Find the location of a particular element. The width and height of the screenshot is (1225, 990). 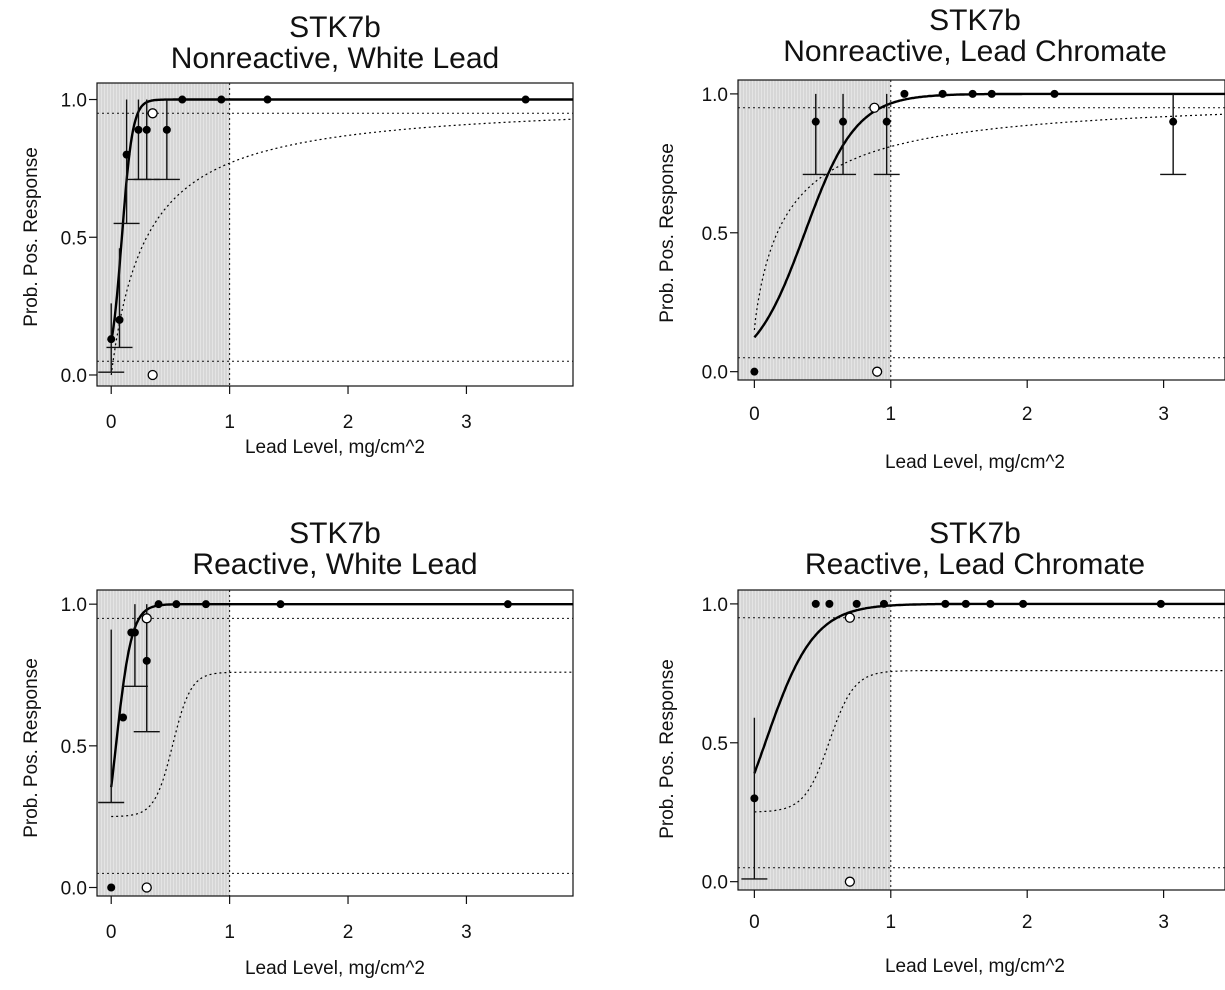

chart-4-group: 0 1 2 3 0.0 0.5 1.0 is located at coordinates (963, 761).